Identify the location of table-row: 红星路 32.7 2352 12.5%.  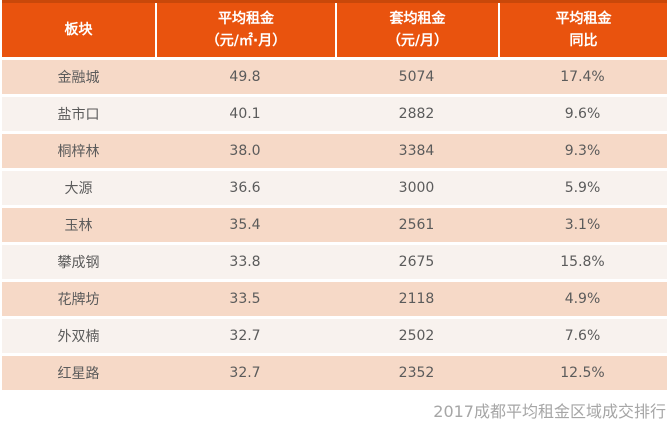
(334, 373).